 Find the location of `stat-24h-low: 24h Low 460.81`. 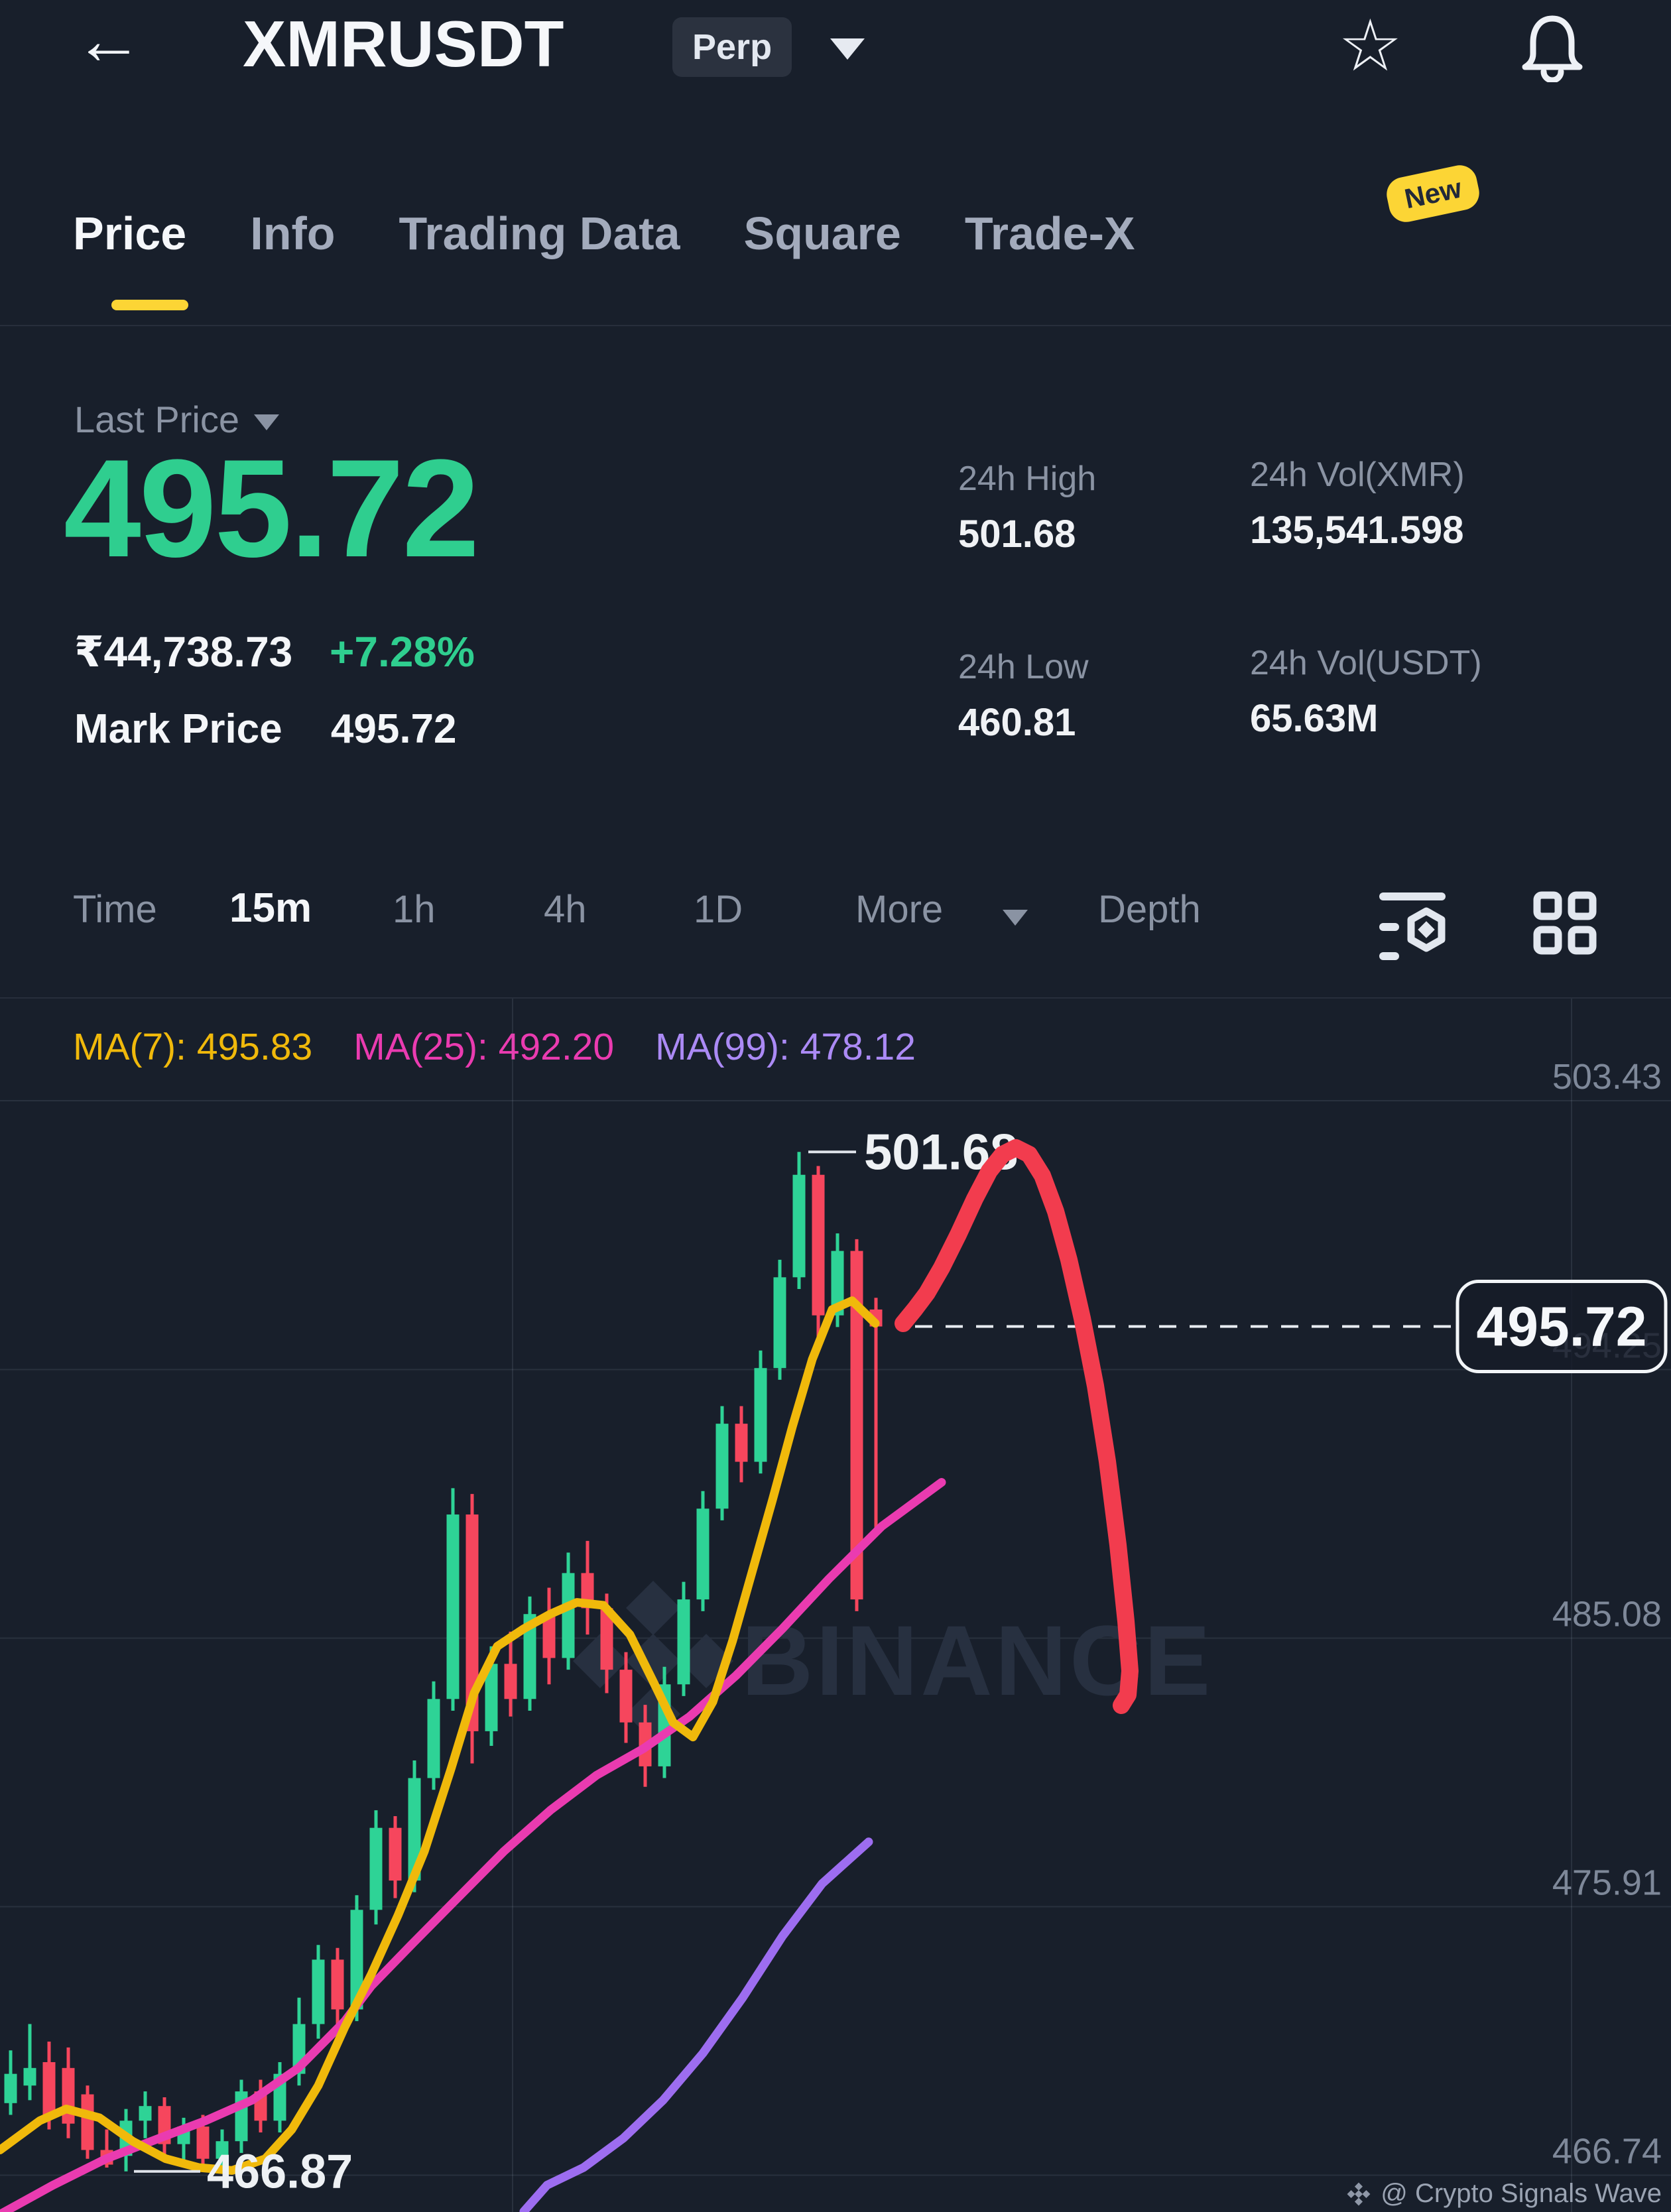

stat-24h-low: 24h Low 460.81 is located at coordinates (1023, 696).